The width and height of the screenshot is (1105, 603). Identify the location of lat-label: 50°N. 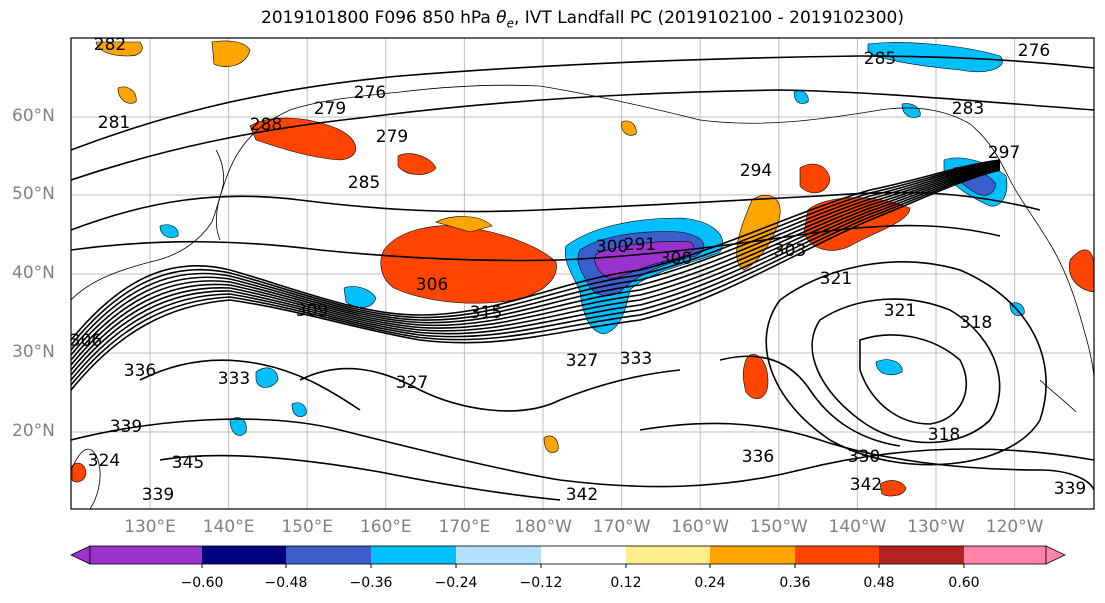
(33, 194).